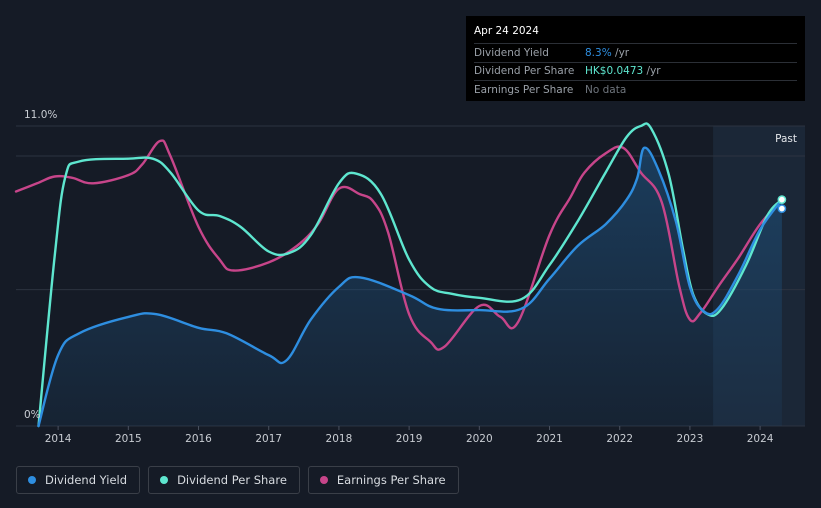 Image resolution: width=821 pixels, height=508 pixels. Describe the element at coordinates (690, 439) in the screenshot. I see `x-tick-label: 2023` at that location.